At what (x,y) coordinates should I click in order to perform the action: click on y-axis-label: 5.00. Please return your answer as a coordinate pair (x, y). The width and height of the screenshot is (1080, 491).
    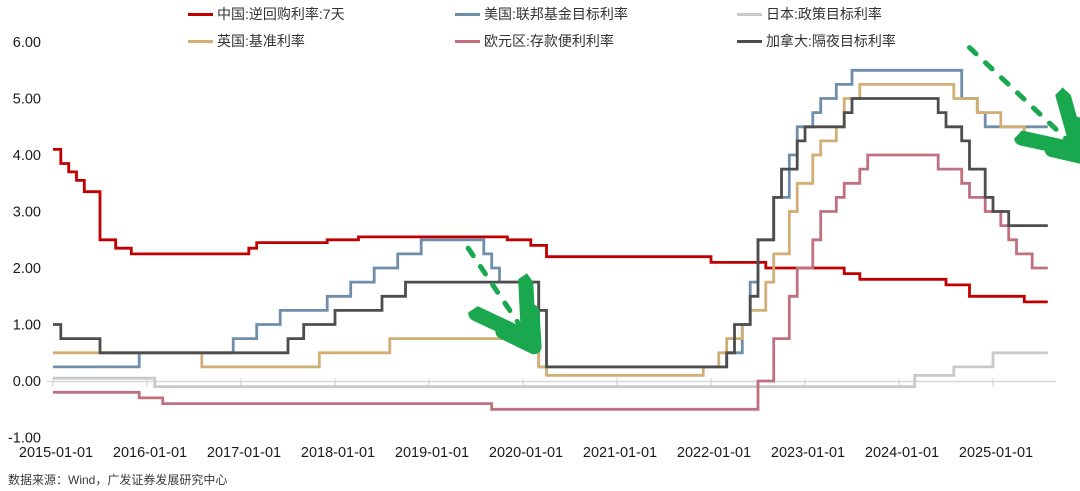
    Looking at the image, I should click on (27, 100).